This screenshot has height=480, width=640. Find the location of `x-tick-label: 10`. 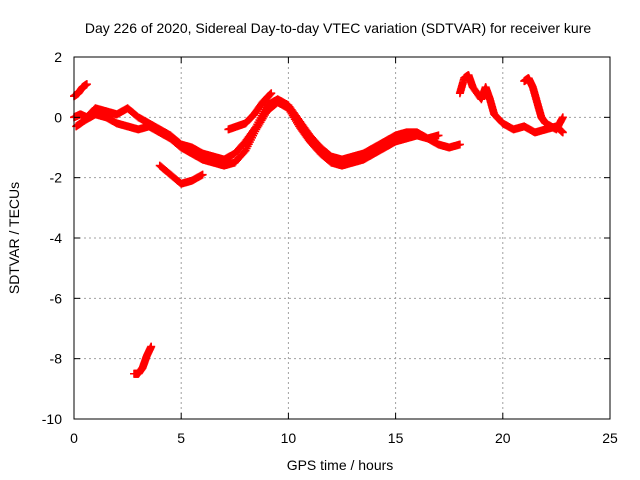

x-tick-label: 10 is located at coordinates (289, 438).